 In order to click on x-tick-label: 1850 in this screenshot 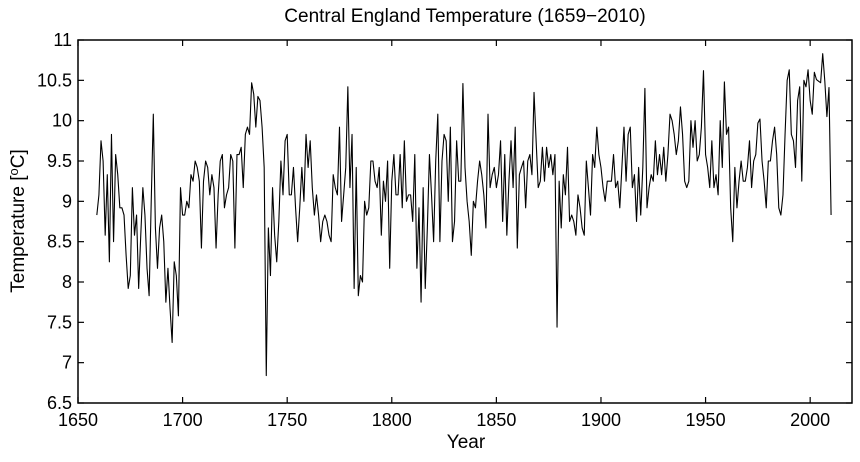, I will do `click(496, 420)`.